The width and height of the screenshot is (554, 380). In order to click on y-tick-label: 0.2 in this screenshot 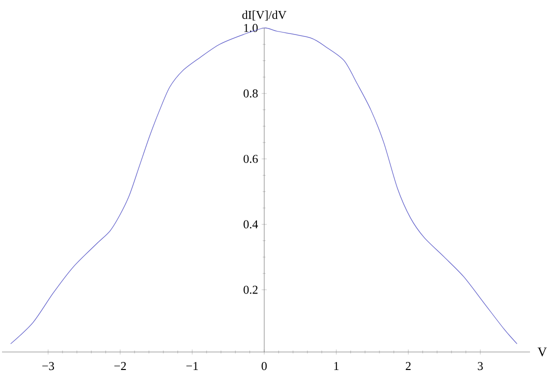, I will do `click(251, 290)`.